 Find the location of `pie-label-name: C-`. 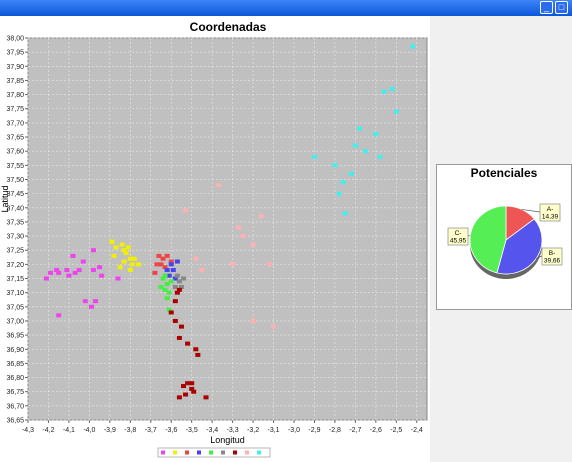

pie-label-name: C- is located at coordinates (458, 233).